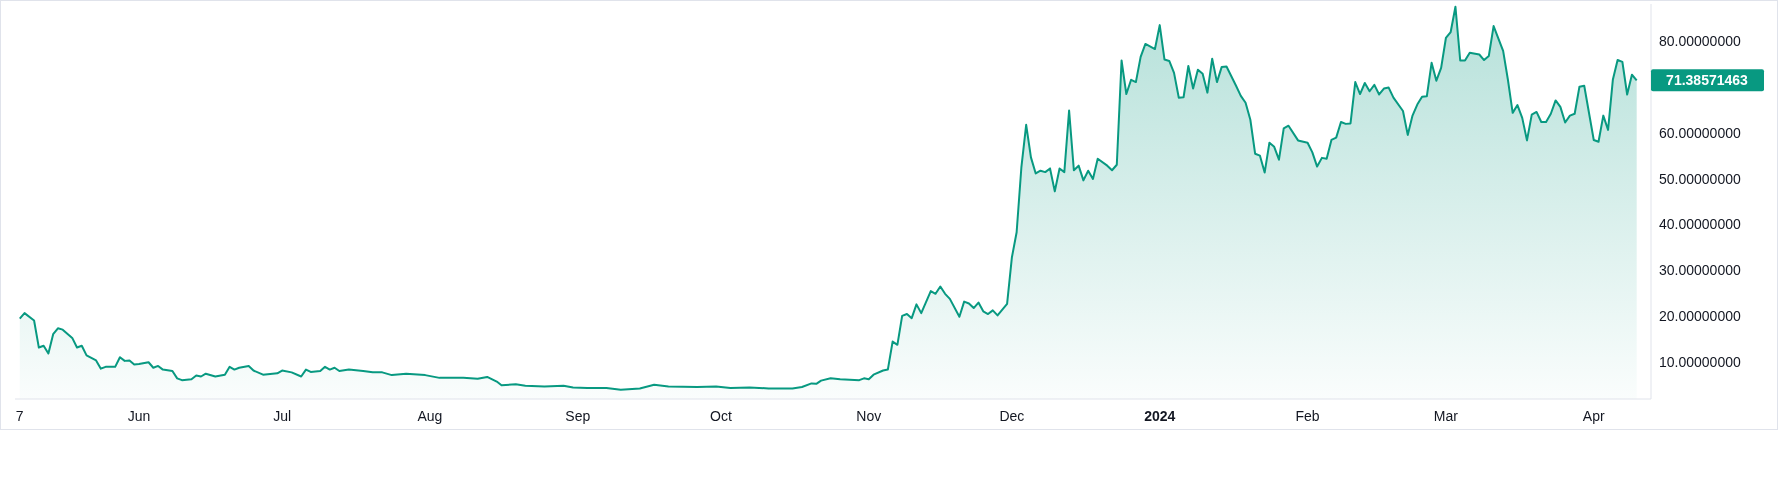 The height and width of the screenshot is (478, 1778). Describe the element at coordinates (1700, 362) in the screenshot. I see `y-tick-label: 10.00000000` at that location.